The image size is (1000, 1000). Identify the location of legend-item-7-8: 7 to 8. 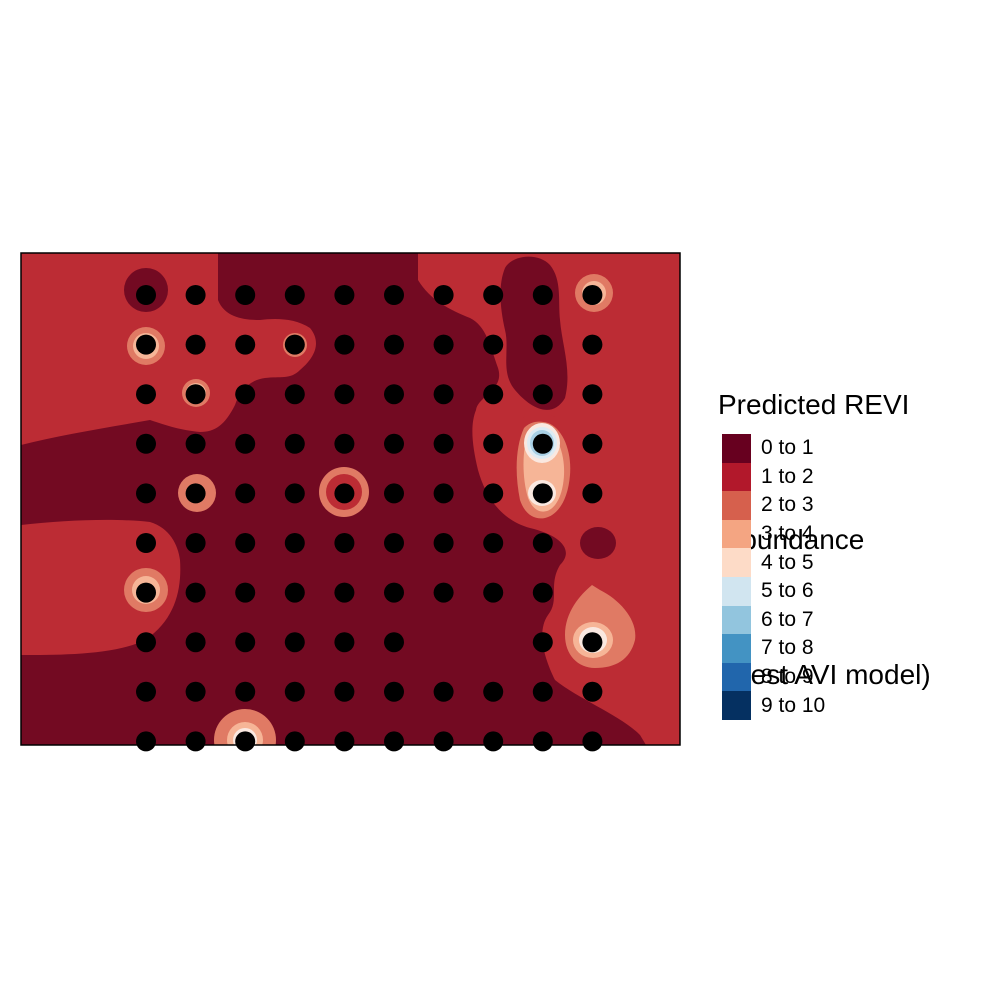
(773, 648).